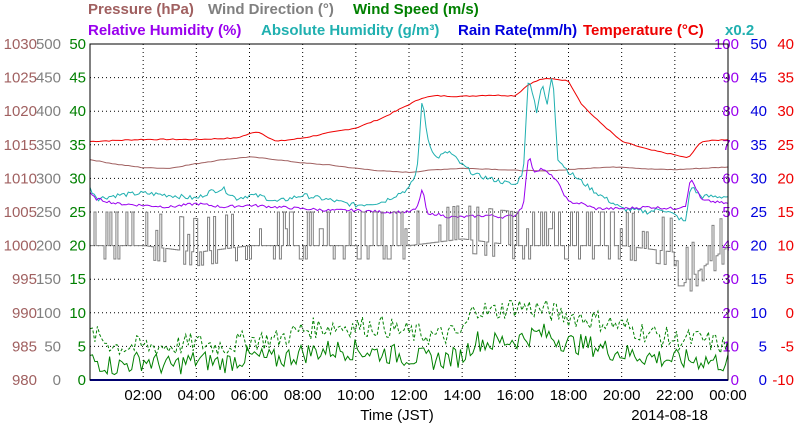 The width and height of the screenshot is (800, 434). Describe the element at coordinates (462, 395) in the screenshot. I see `x-tick: 14:00` at that location.